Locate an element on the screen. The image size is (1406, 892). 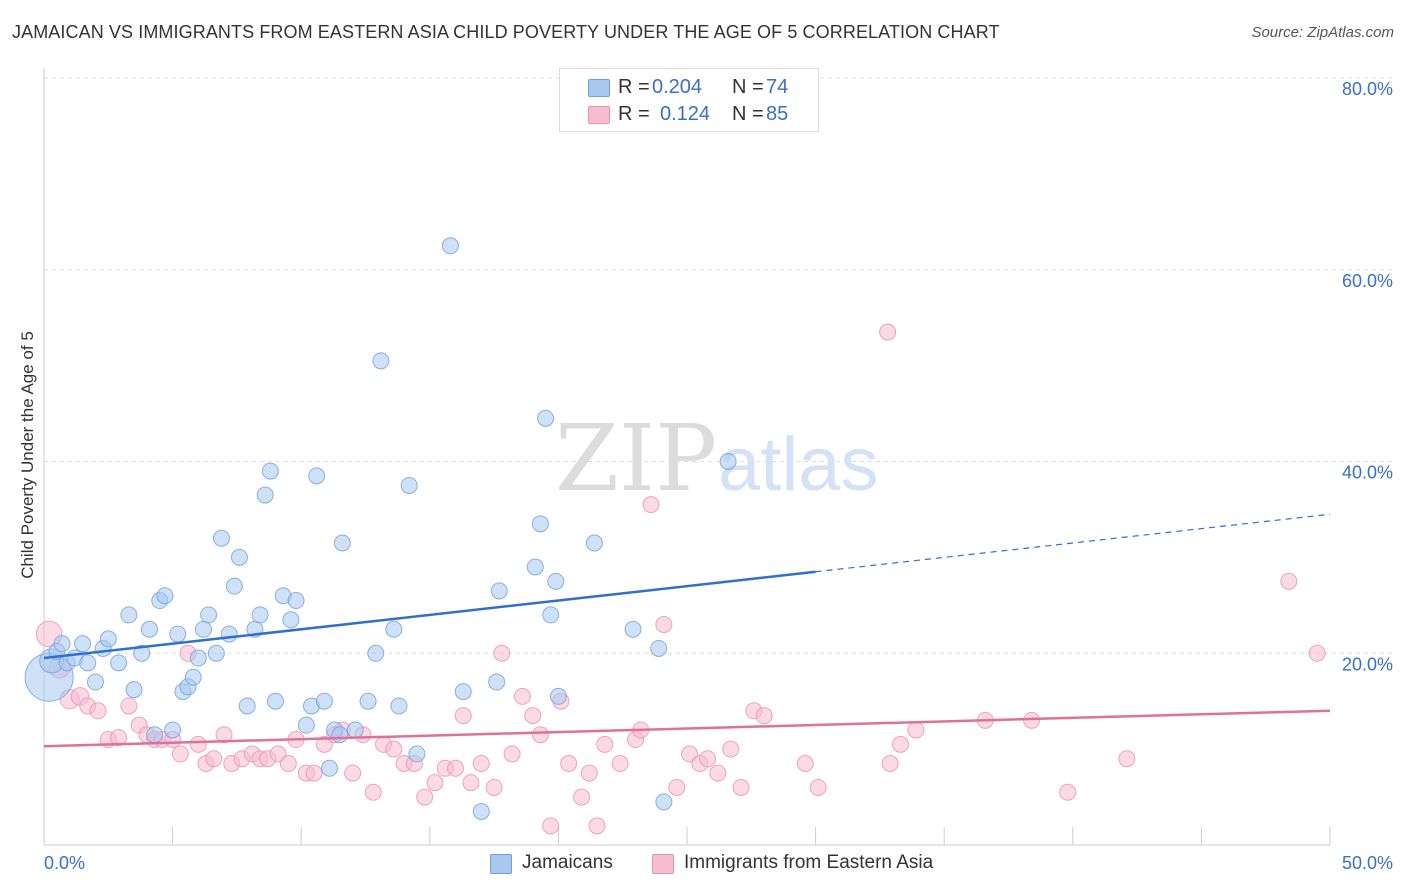
series-swatch-jamaicans is located at coordinates (501, 864).